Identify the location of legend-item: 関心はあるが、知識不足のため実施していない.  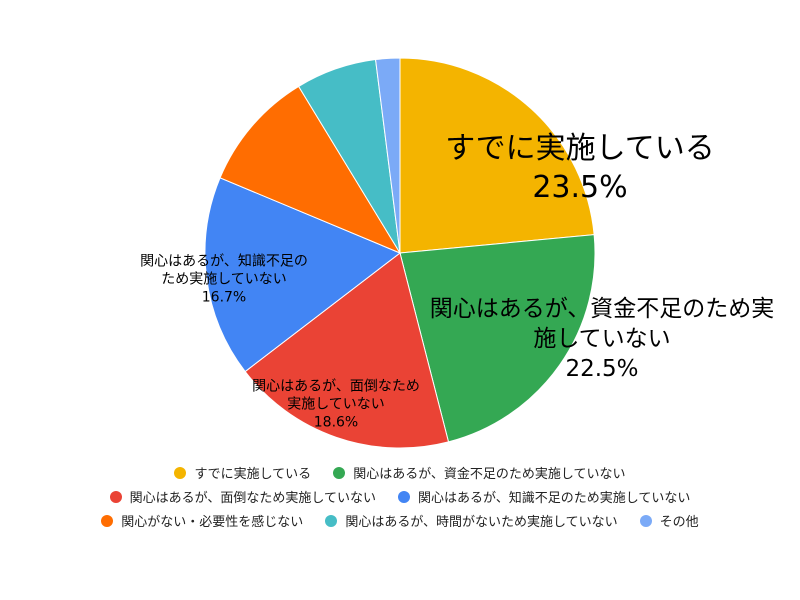
(544, 496).